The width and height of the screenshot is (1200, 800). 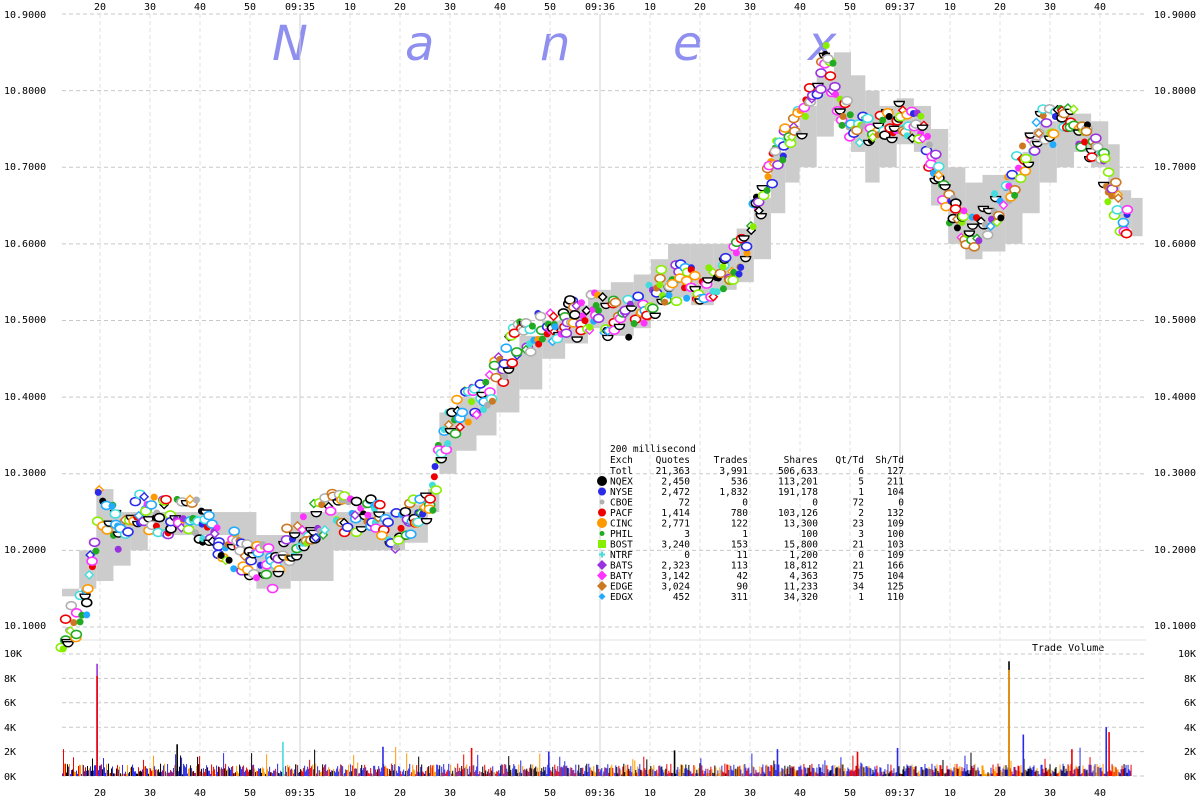 I want to click on volume-tick-label: 8K, so click(x=1190, y=679).